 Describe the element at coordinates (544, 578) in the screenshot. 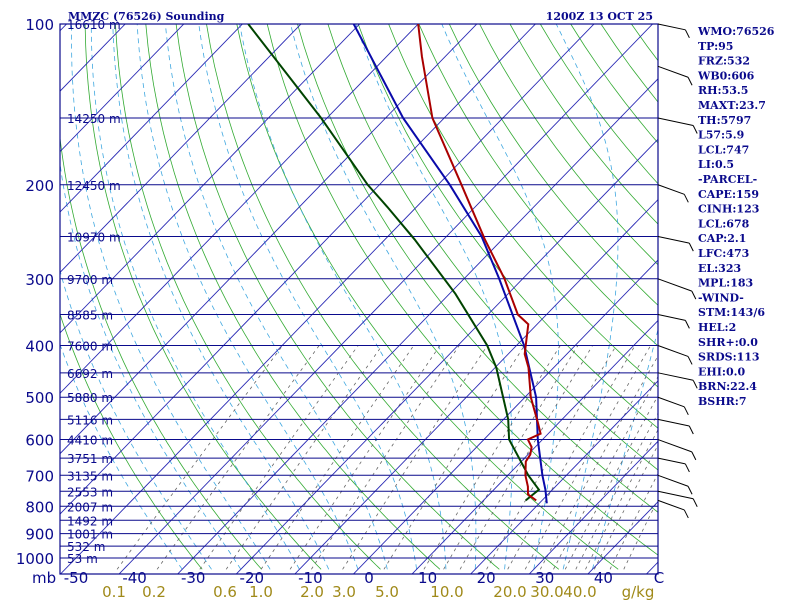

I see `temperature-tick-label: 30` at that location.